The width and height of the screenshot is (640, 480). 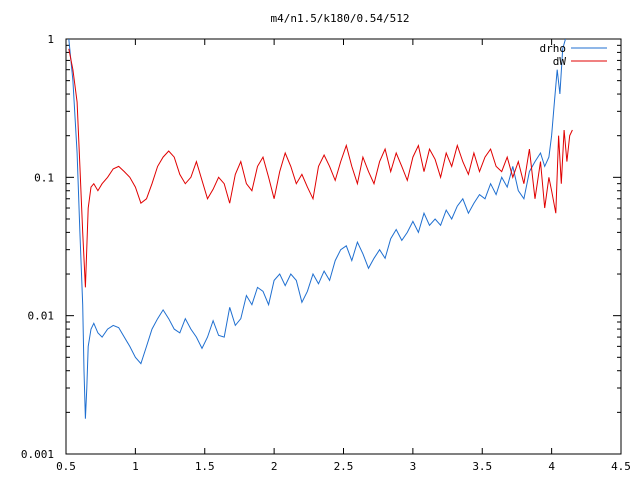 I want to click on x-tick-label: 3, so click(x=413, y=466).